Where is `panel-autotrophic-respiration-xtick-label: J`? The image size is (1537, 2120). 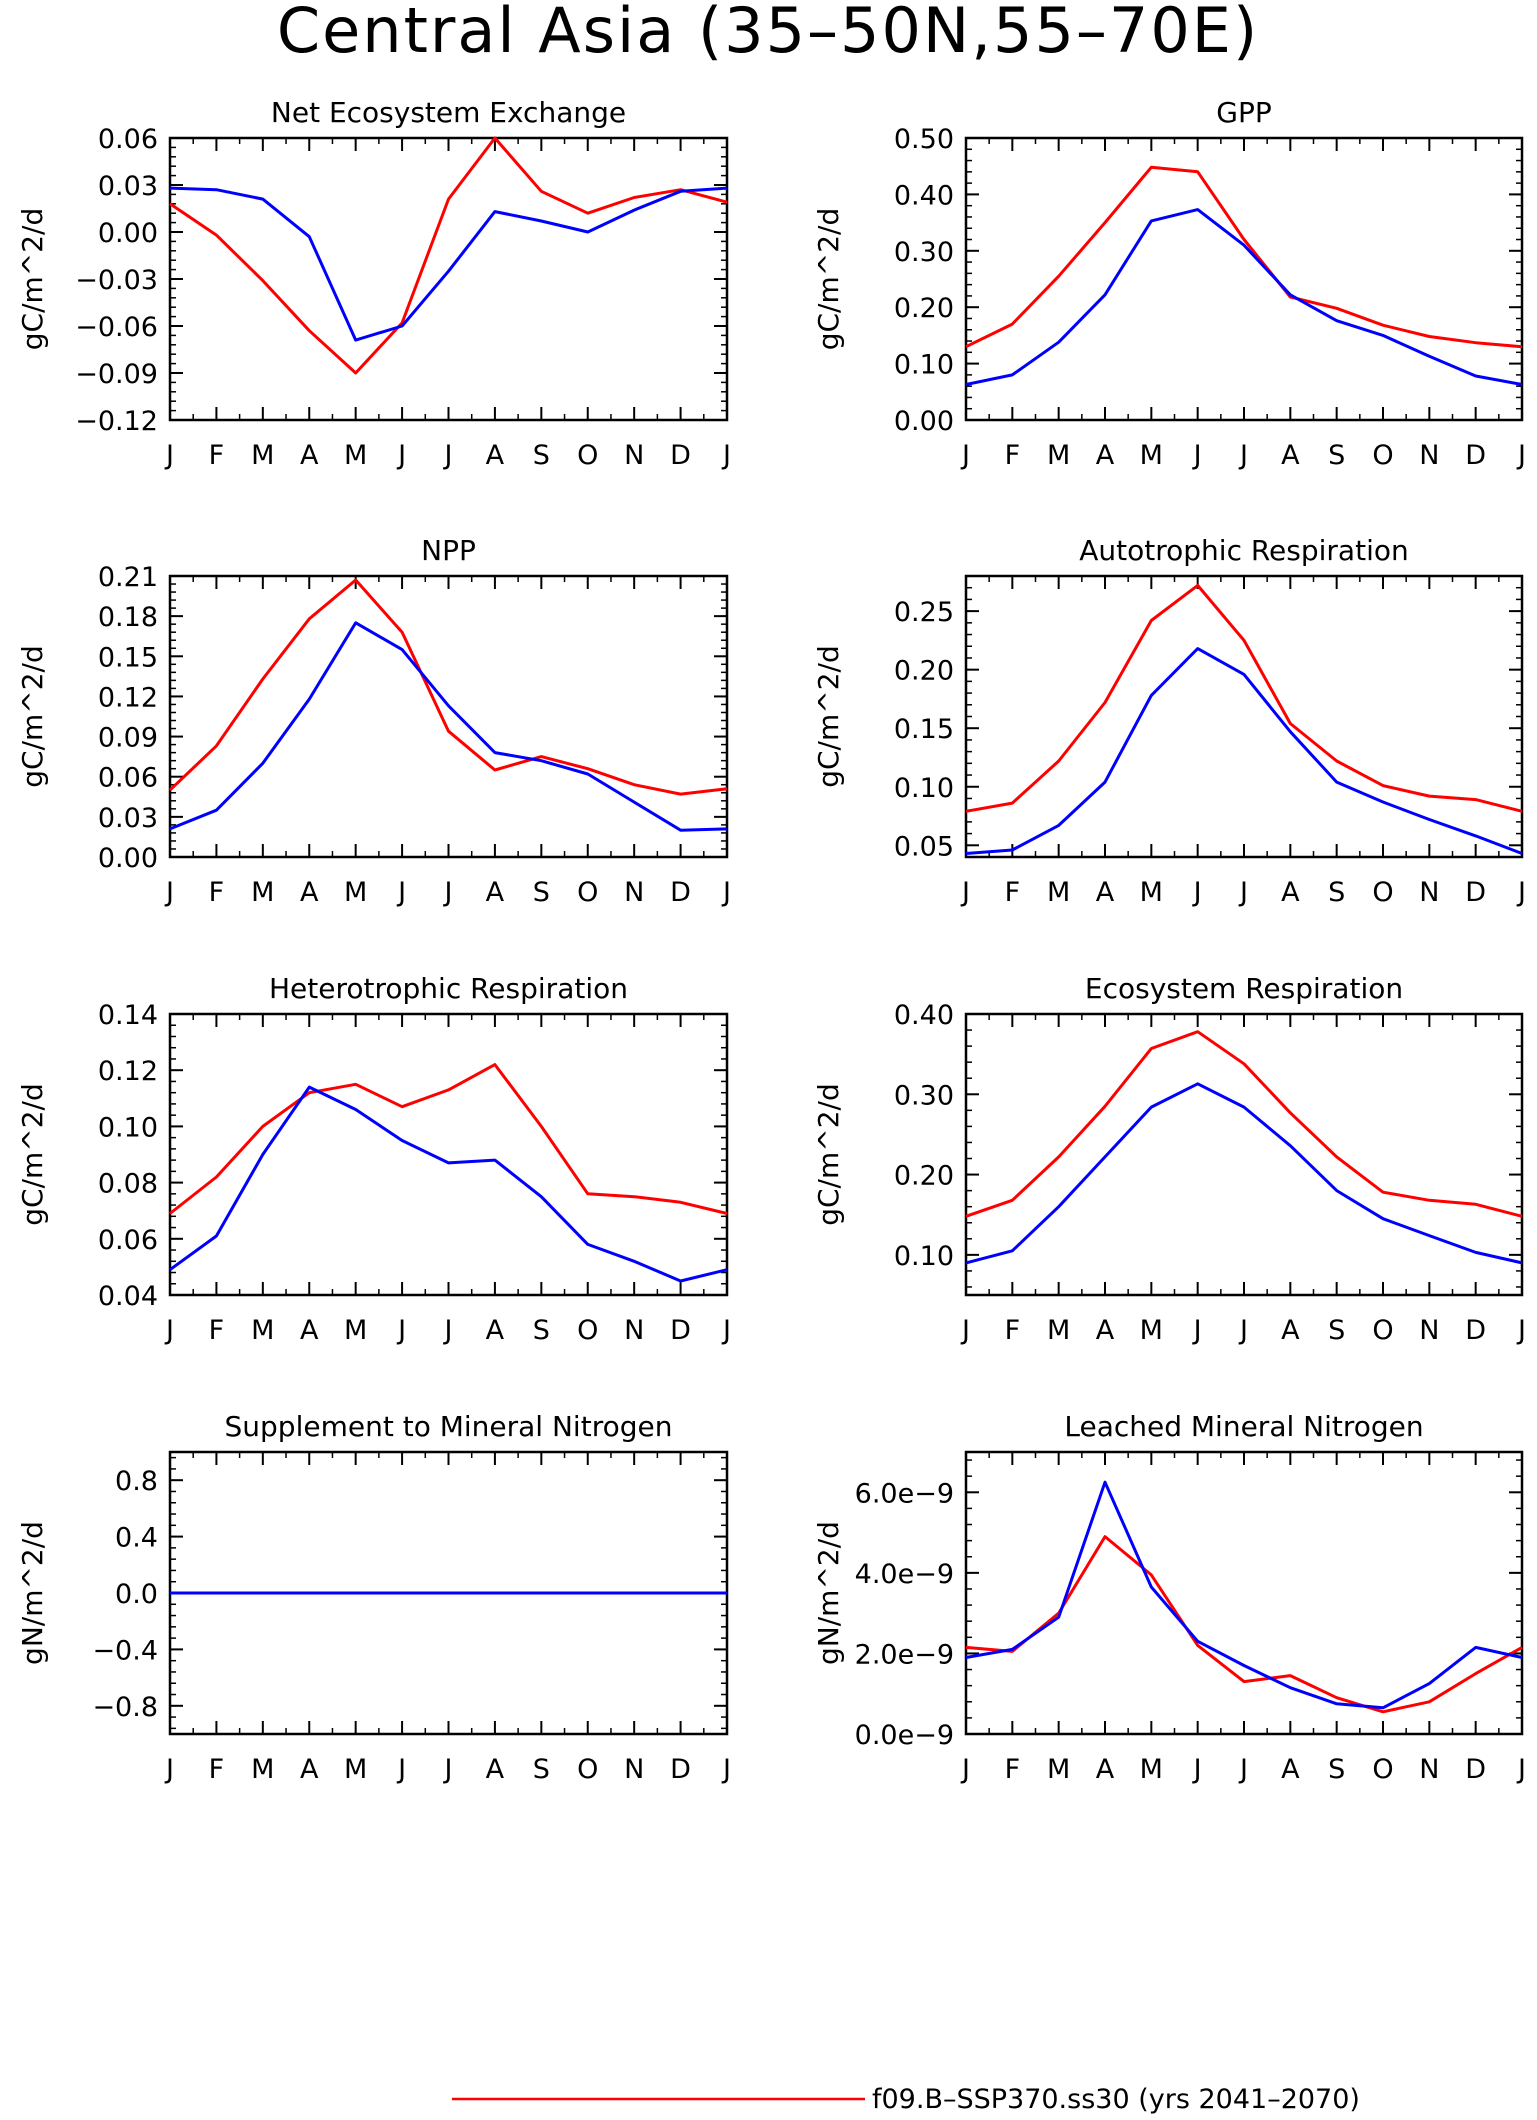
panel-autotrophic-respiration-xtick-label: J is located at coordinates (1521, 892).